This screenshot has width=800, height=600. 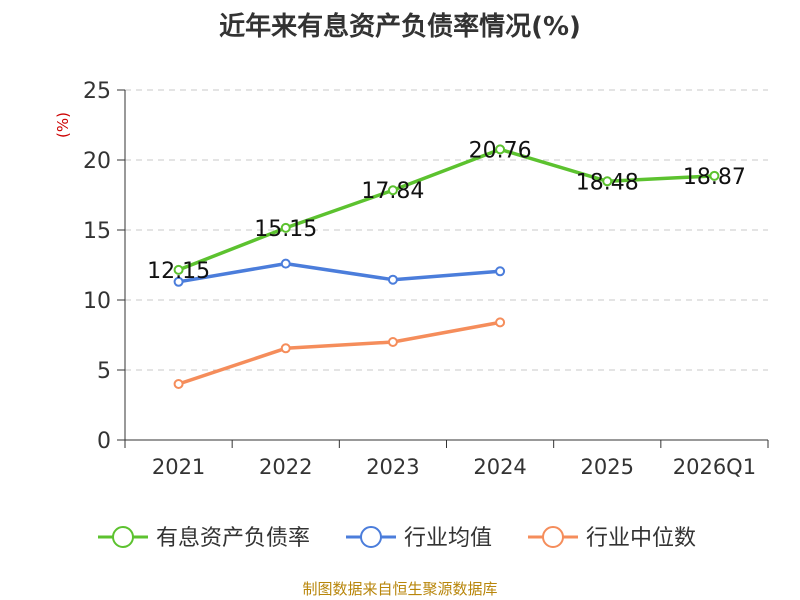 I want to click on x-tick-label: 2024, so click(x=499, y=467).